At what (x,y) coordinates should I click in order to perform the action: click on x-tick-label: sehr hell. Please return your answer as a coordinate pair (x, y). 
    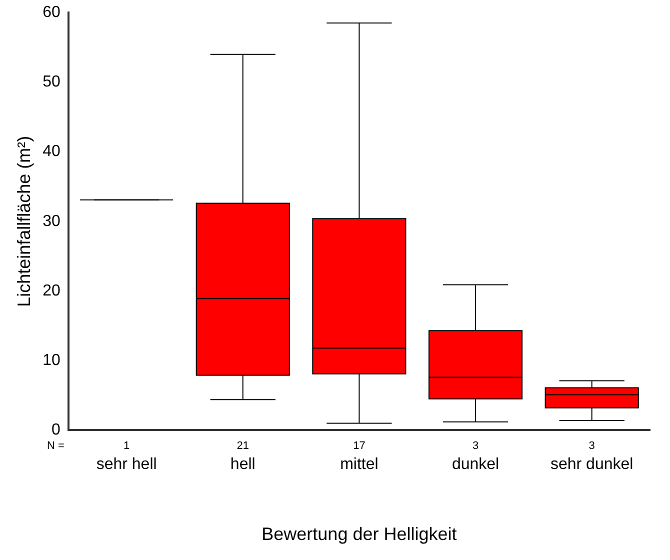
    Looking at the image, I should click on (126, 465).